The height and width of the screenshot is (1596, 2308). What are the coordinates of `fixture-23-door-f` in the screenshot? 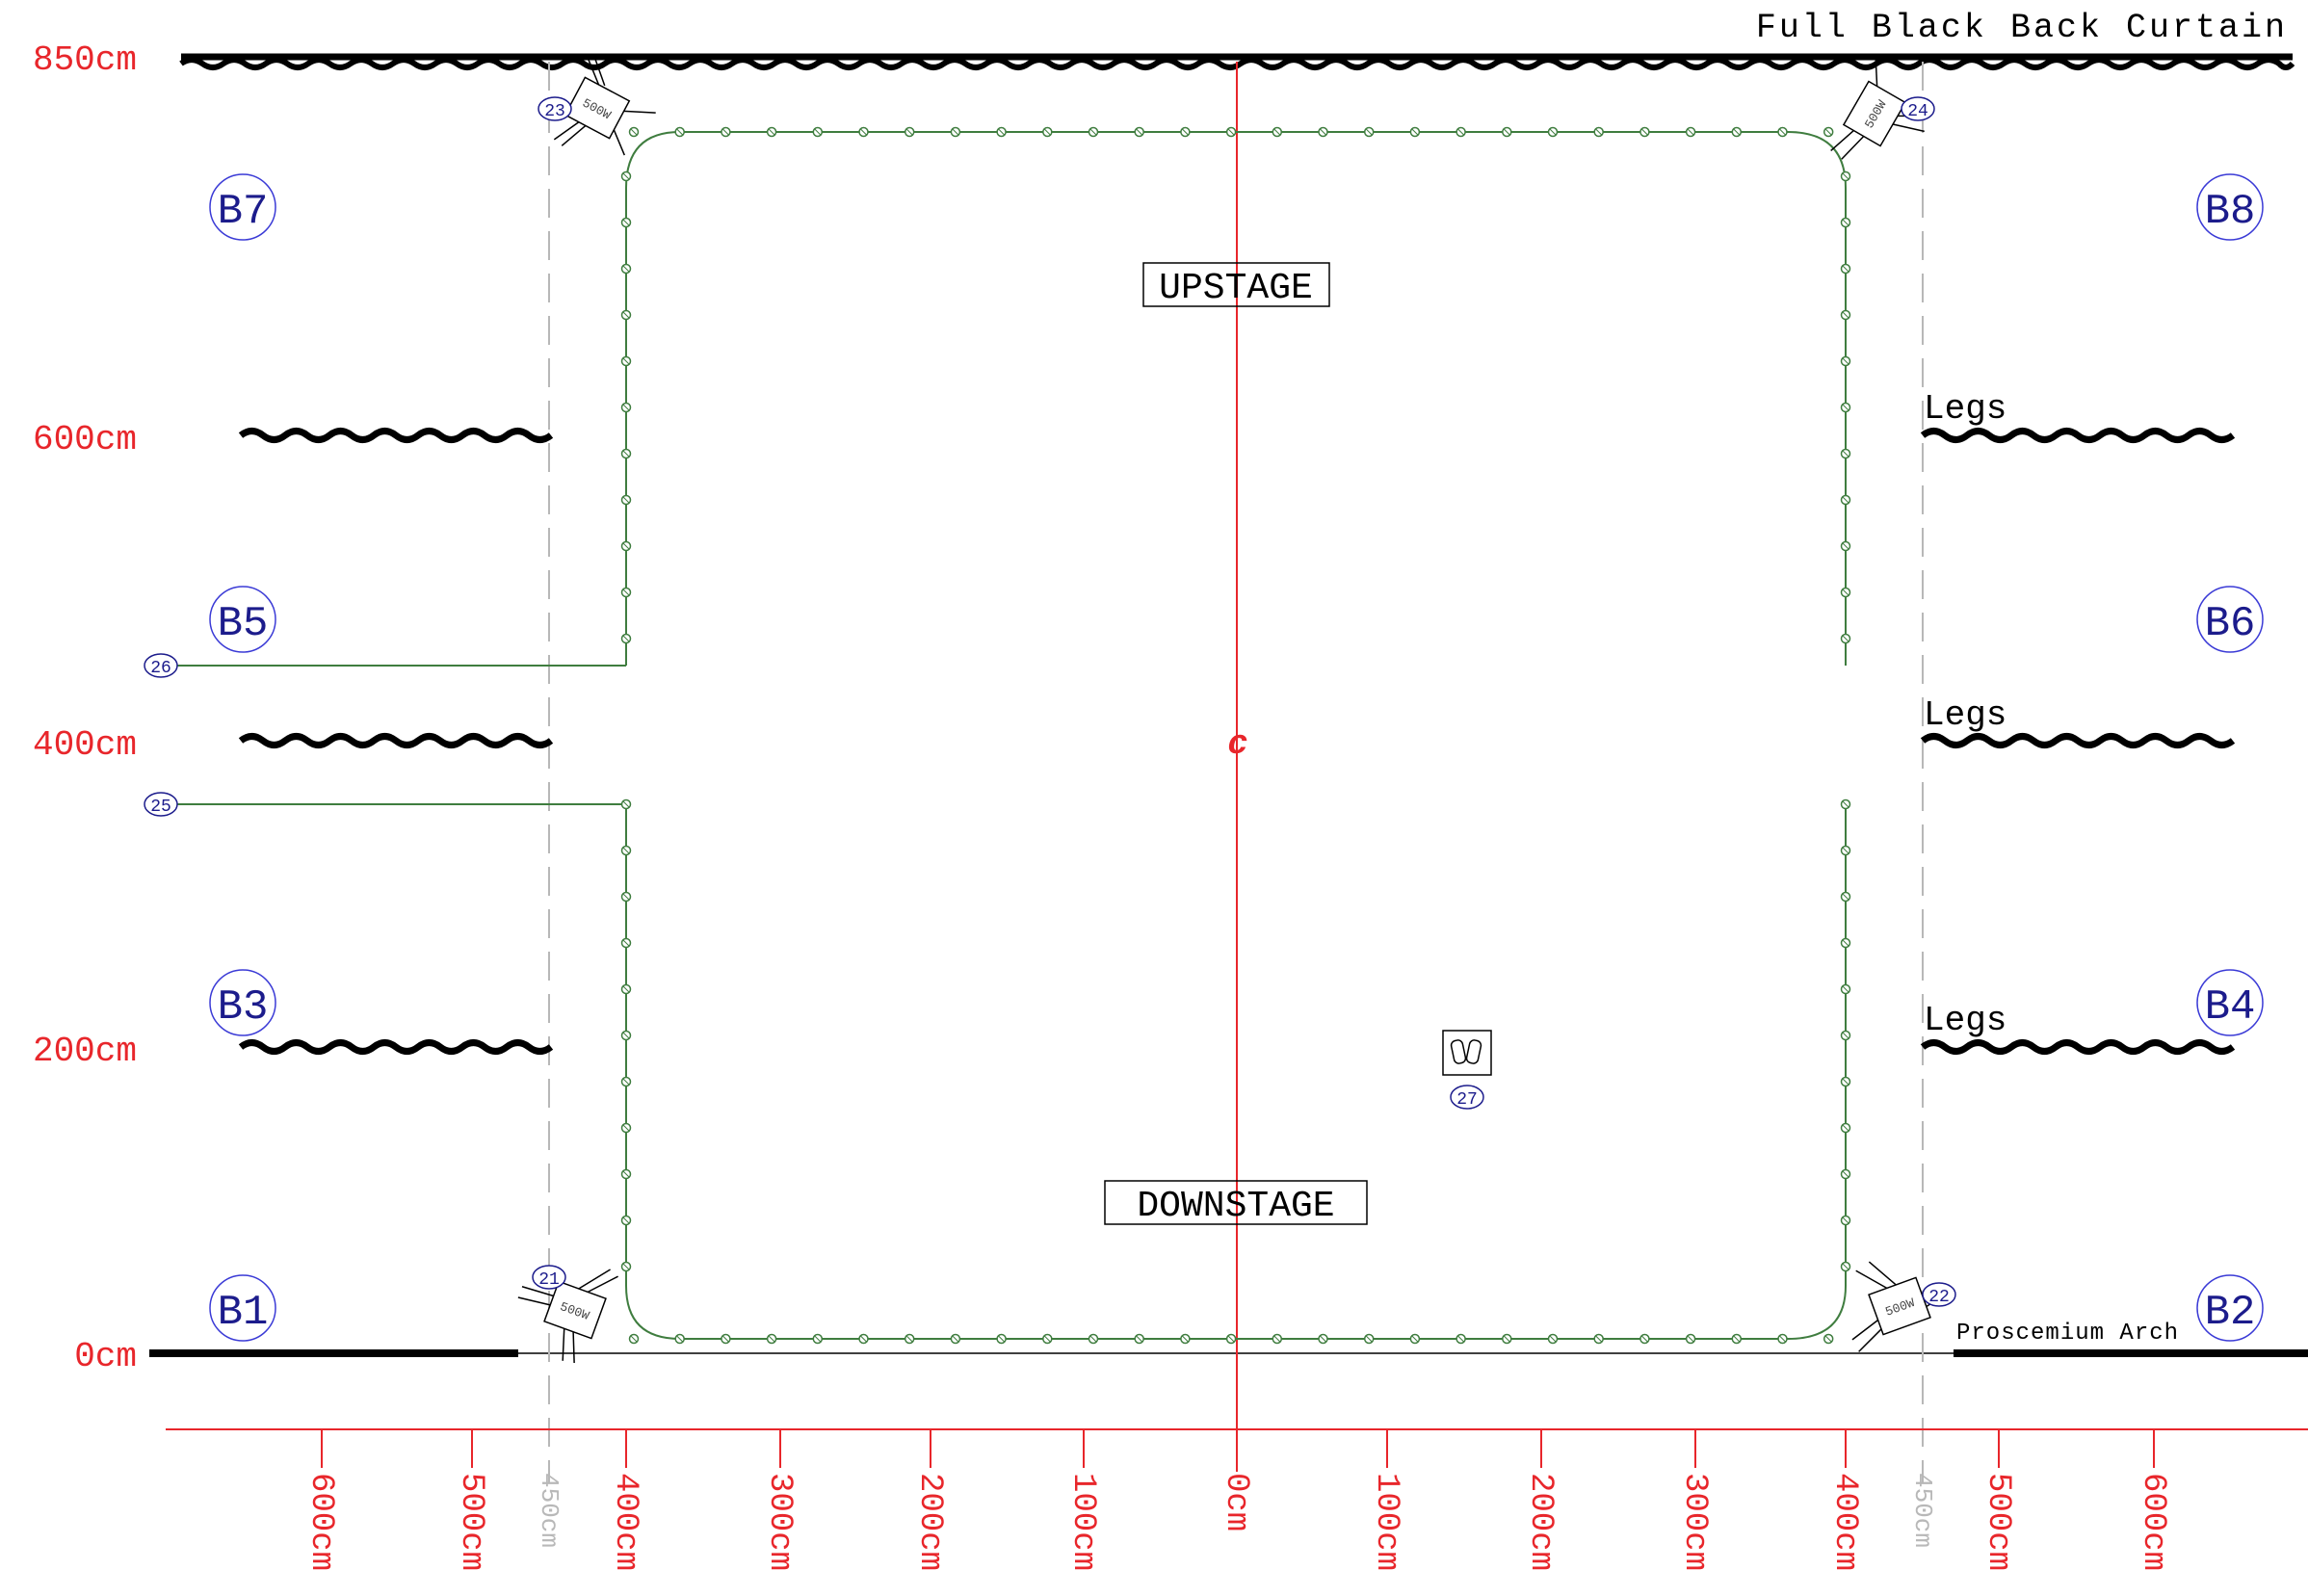 It's located at (619, 143).